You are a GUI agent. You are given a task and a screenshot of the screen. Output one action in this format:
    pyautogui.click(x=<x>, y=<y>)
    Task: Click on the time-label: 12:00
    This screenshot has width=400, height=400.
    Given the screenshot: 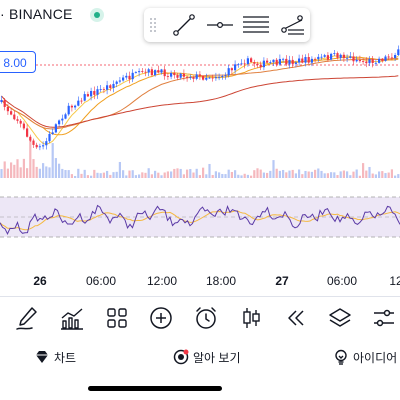 What is the action you would take?
    pyautogui.click(x=162, y=281)
    